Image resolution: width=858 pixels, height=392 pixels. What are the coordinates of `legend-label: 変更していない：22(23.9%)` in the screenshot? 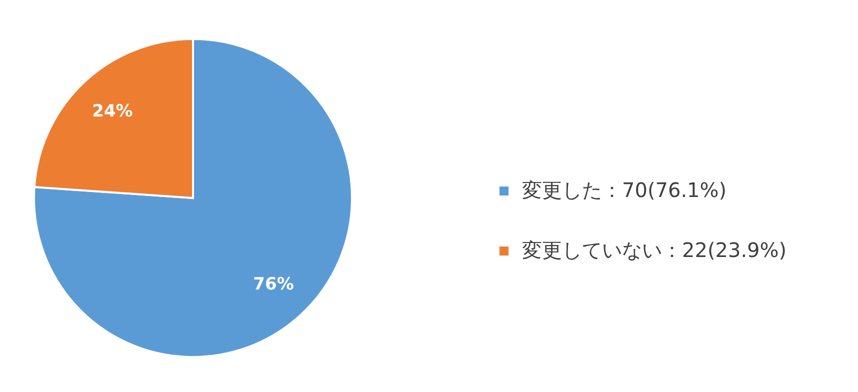 It's located at (654, 250).